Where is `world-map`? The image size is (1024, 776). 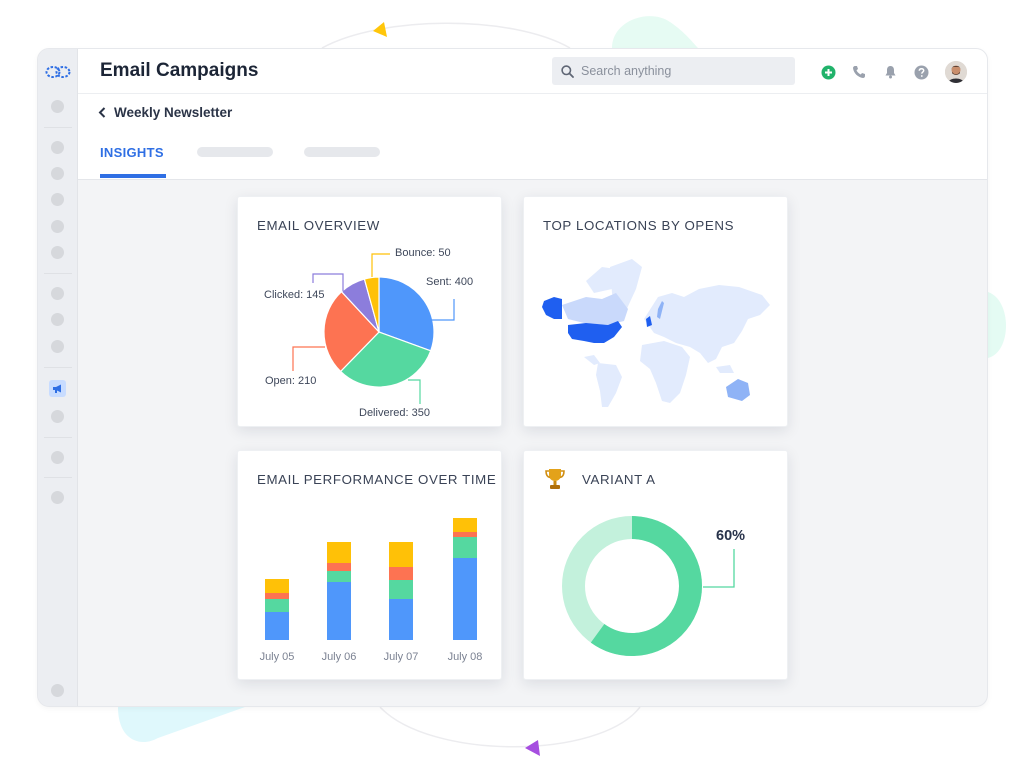
world-map is located at coordinates (656, 333).